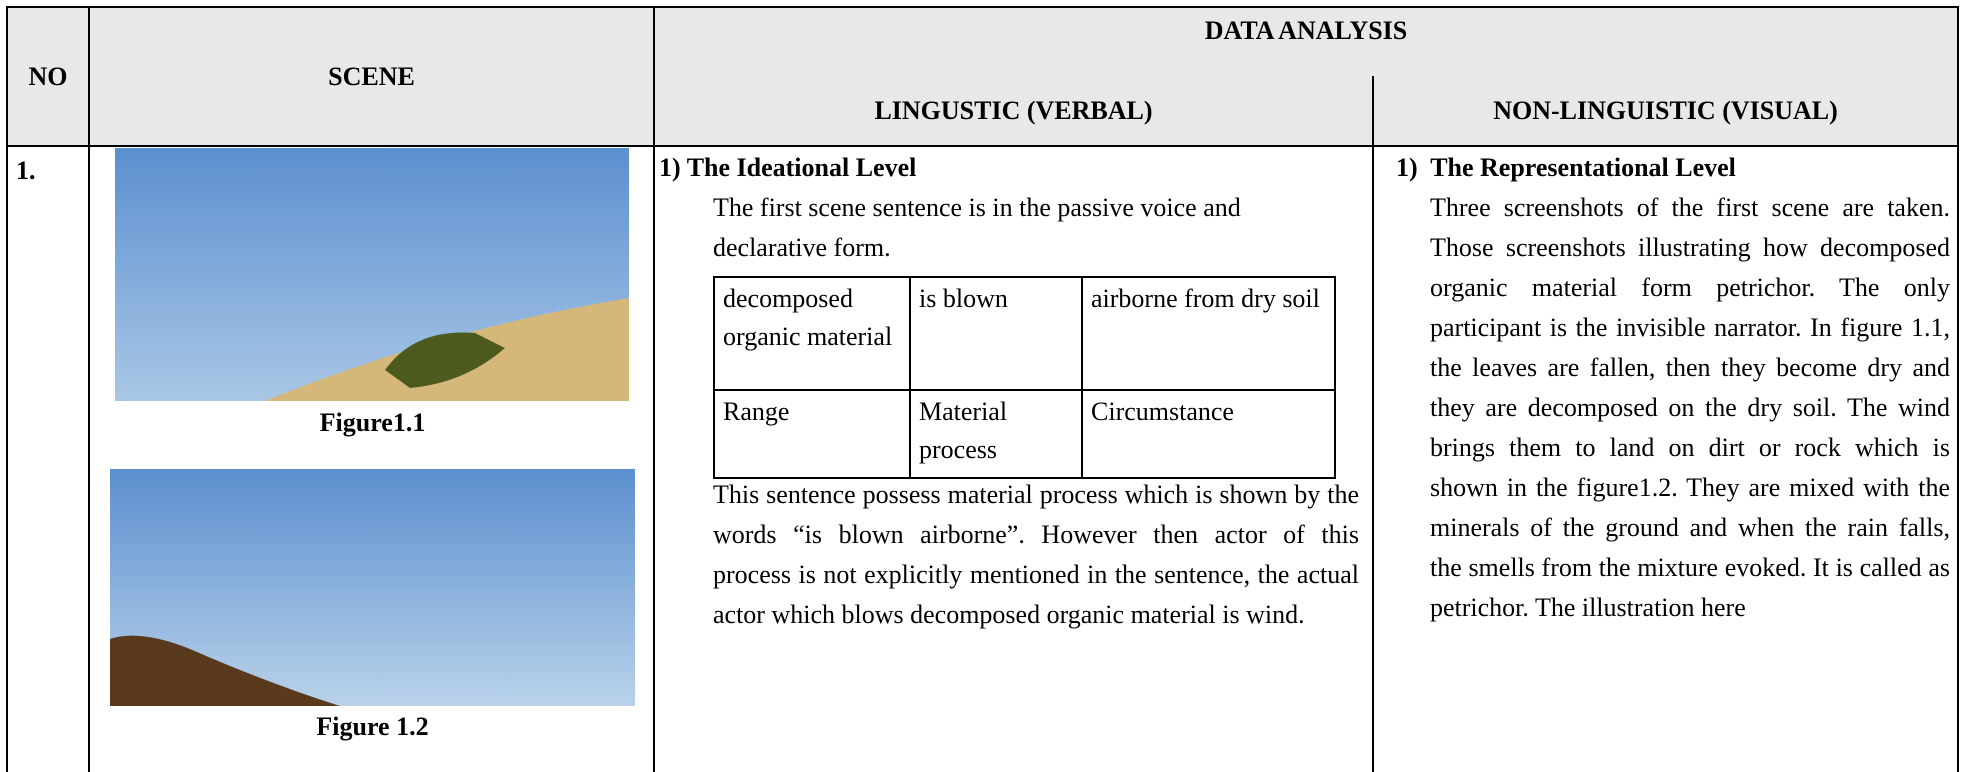  What do you see at coordinates (1208, 434) in the screenshot?
I see `table-cell: Circumstance` at bounding box center [1208, 434].